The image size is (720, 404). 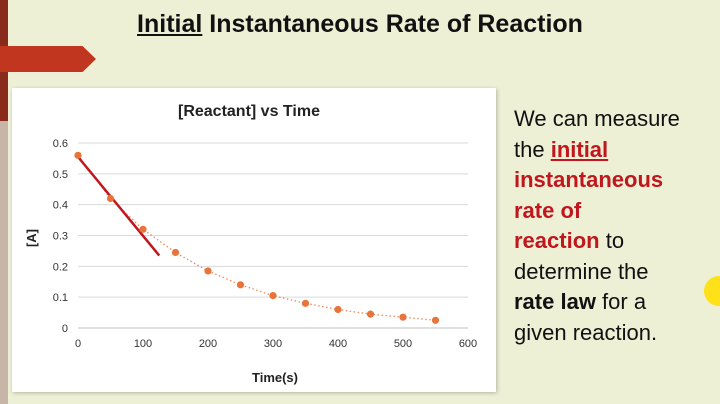 What do you see at coordinates (119, 206) in the screenshot?
I see `tangent-line` at bounding box center [119, 206].